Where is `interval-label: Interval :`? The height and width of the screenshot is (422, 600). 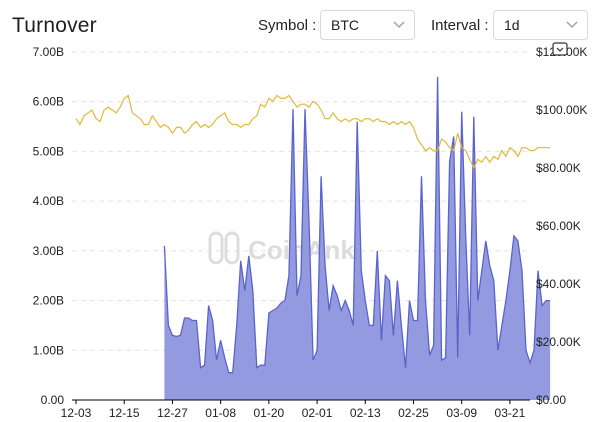 interval-label: Interval : is located at coordinates (460, 25).